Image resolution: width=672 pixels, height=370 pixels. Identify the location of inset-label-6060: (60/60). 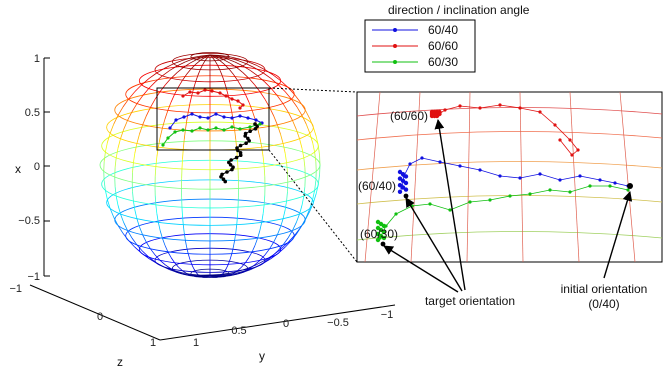
(409, 116).